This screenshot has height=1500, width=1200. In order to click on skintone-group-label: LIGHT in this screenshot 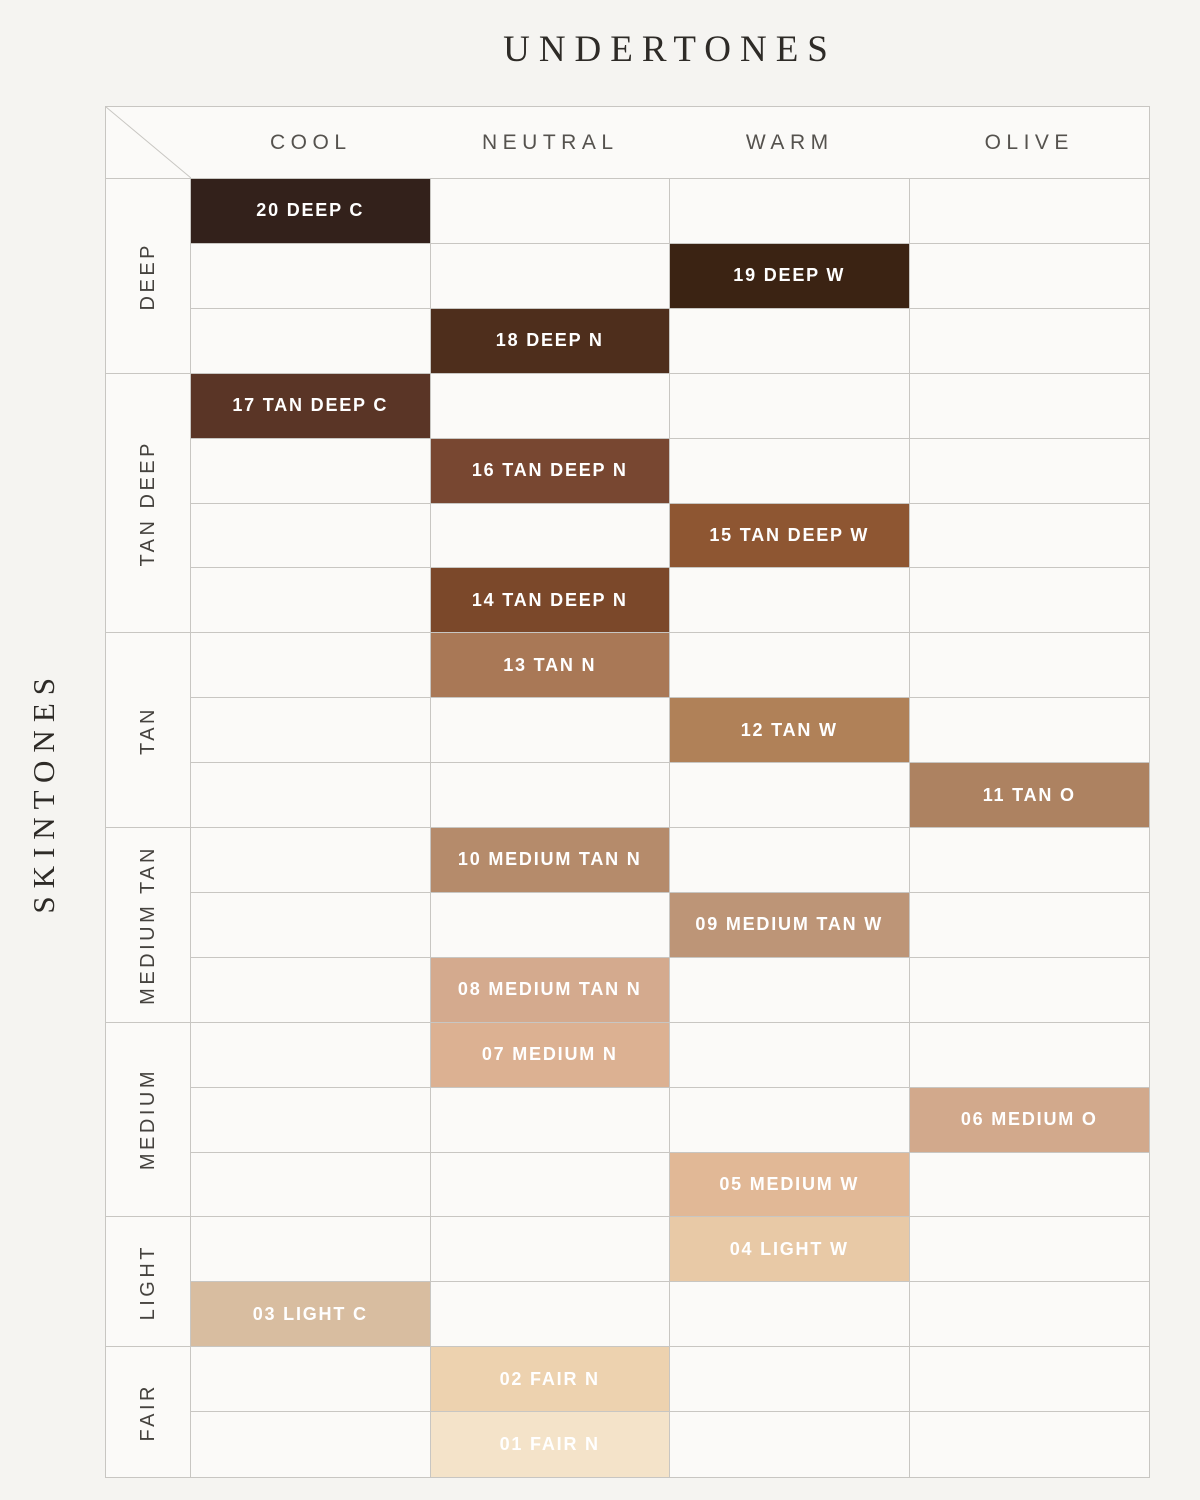, I will do `click(147, 1281)`.